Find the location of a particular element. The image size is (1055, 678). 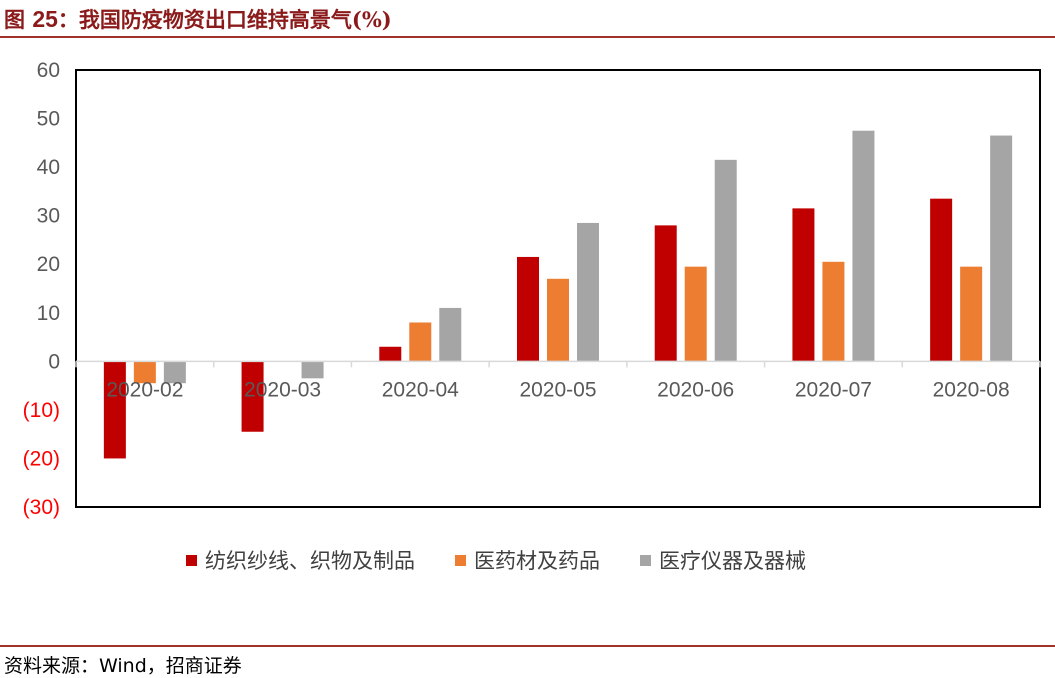

legend-label-textiles: 纺织纱线、织物及制品 is located at coordinates (310, 561).